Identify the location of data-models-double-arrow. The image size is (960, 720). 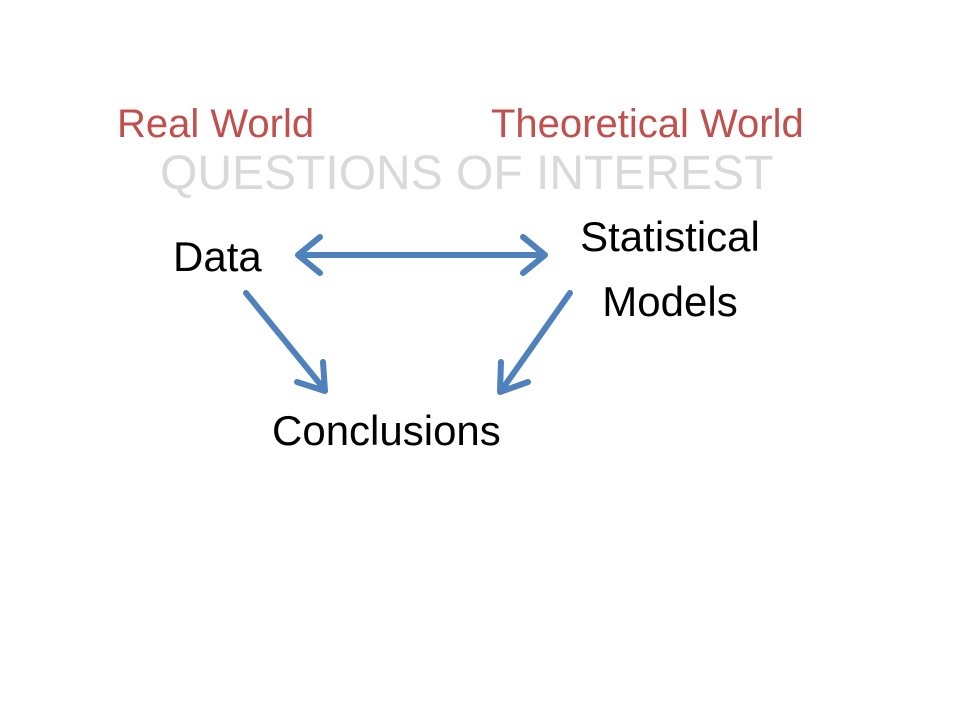
(421, 255).